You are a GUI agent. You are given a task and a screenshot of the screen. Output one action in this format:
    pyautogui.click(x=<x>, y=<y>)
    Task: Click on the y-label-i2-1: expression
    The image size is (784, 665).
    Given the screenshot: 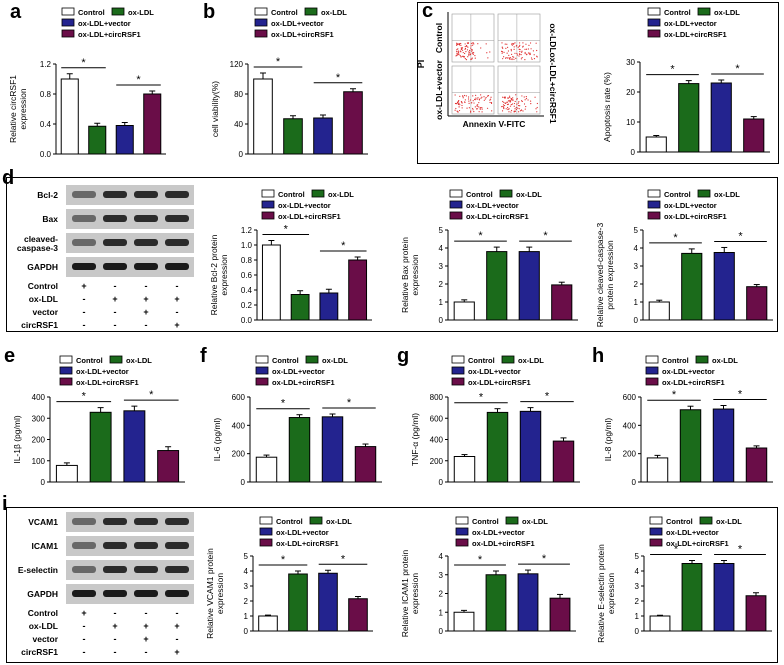 What is the action you would take?
    pyautogui.click(x=415, y=593)
    